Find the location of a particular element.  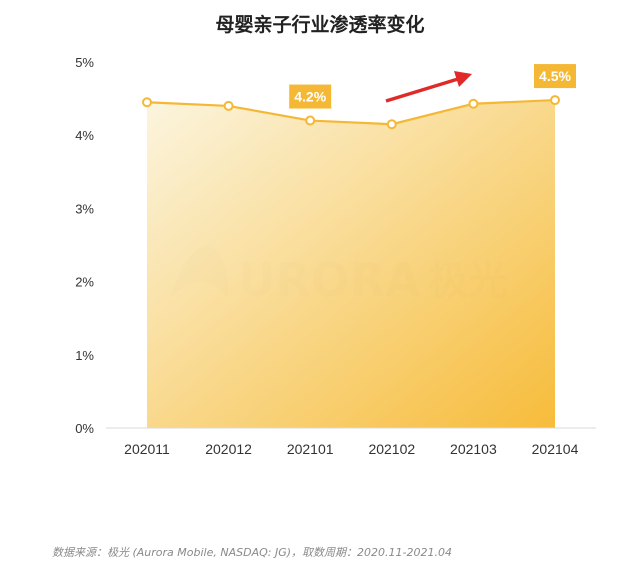

y-tick-label: 4% is located at coordinates (84, 135).